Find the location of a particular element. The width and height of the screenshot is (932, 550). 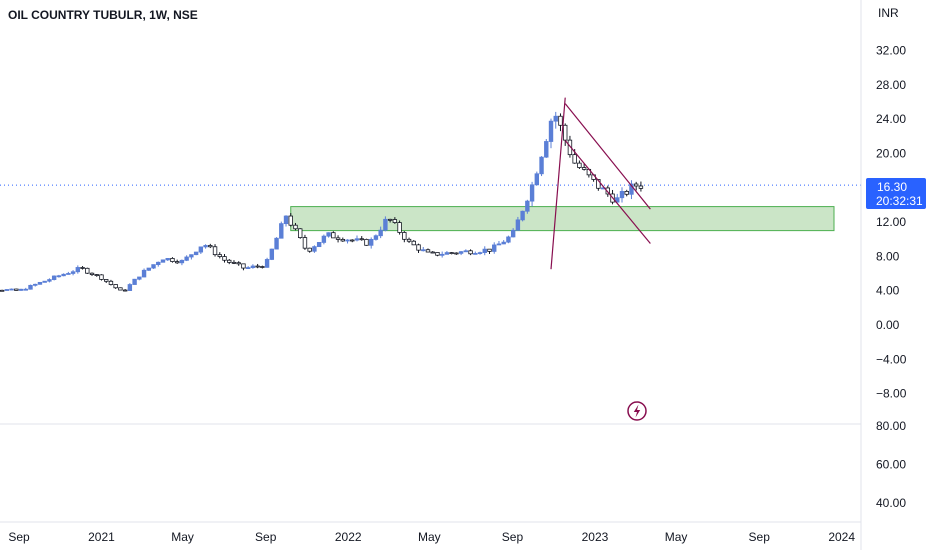

time-axis: Sep 2021 May Sep 2022 May Sep 2023 May Sep 2024 is located at coordinates (431, 537).